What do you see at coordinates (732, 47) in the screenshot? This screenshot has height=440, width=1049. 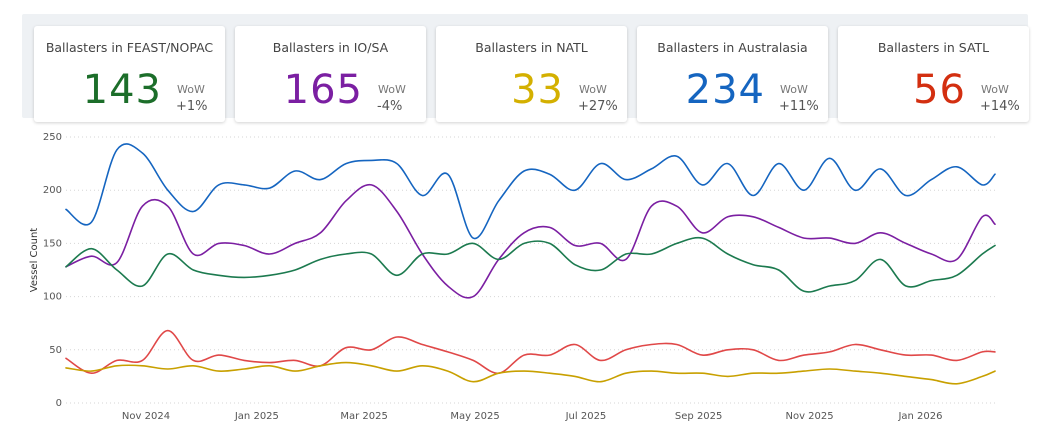 I see `kpi-title: Ballasters in Australasia` at bounding box center [732, 47].